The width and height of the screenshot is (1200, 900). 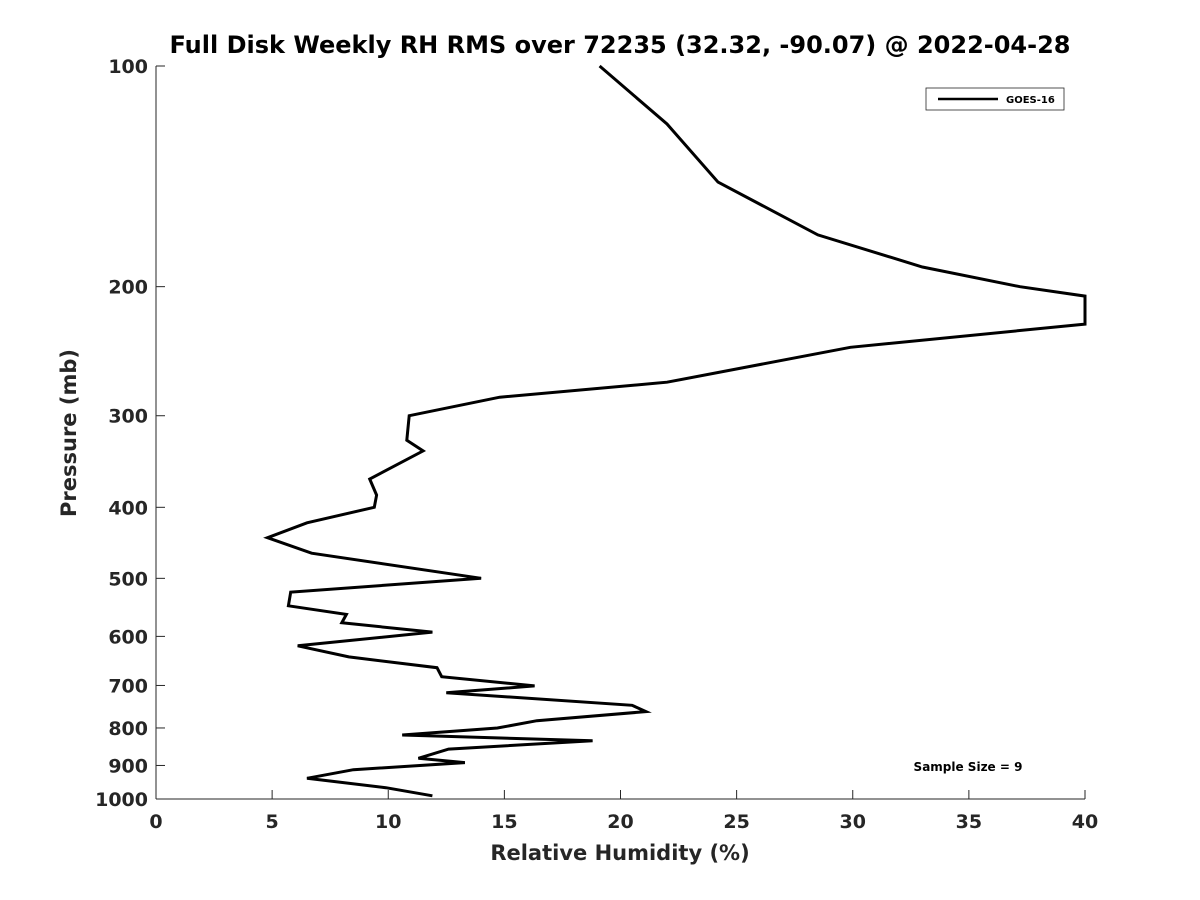 What do you see at coordinates (620, 822) in the screenshot?
I see `x-tick-label: 20` at bounding box center [620, 822].